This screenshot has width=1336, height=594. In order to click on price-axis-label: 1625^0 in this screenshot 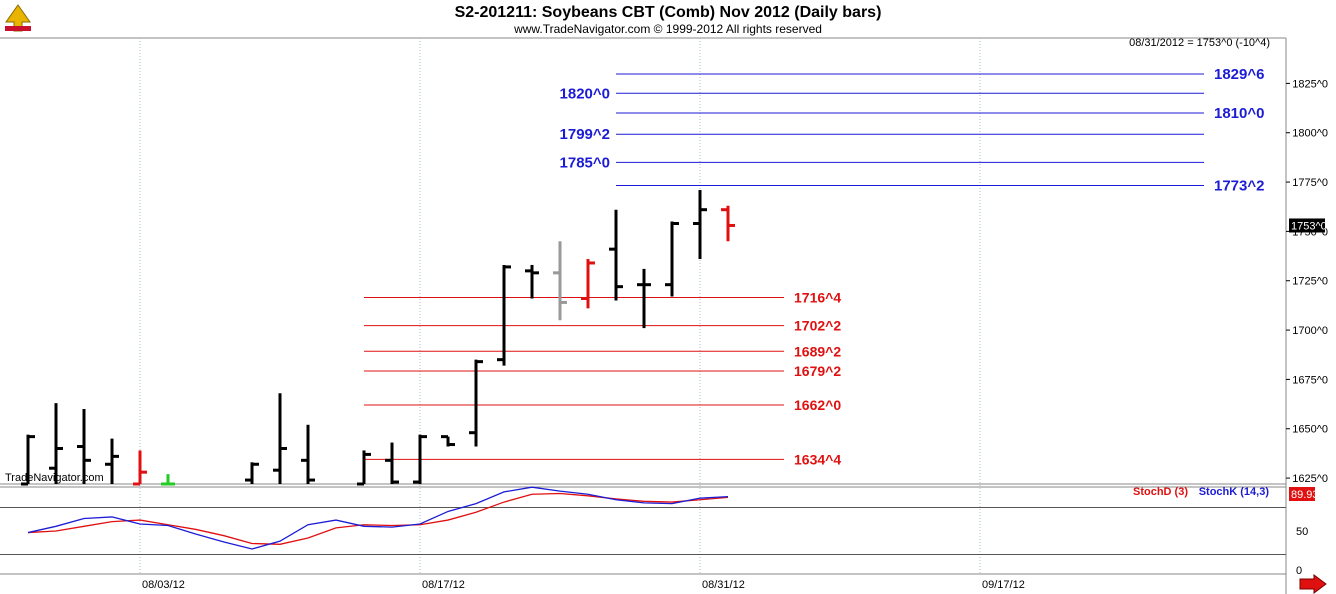, I will do `click(1310, 479)`.